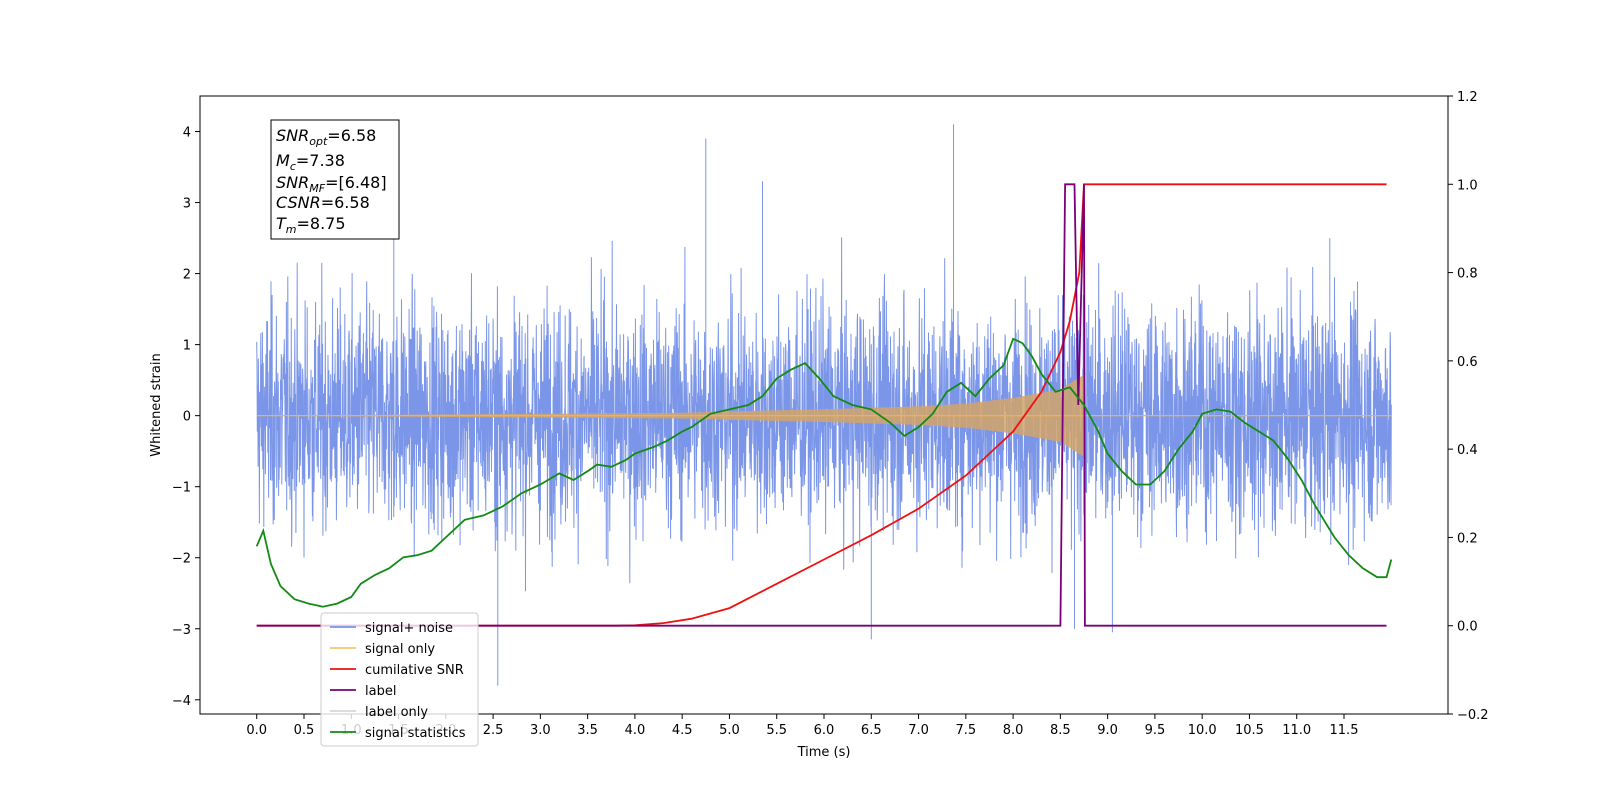 This screenshot has width=1600, height=800. What do you see at coordinates (1060, 730) in the screenshot?
I see `x-tick-label: 8.5` at bounding box center [1060, 730].